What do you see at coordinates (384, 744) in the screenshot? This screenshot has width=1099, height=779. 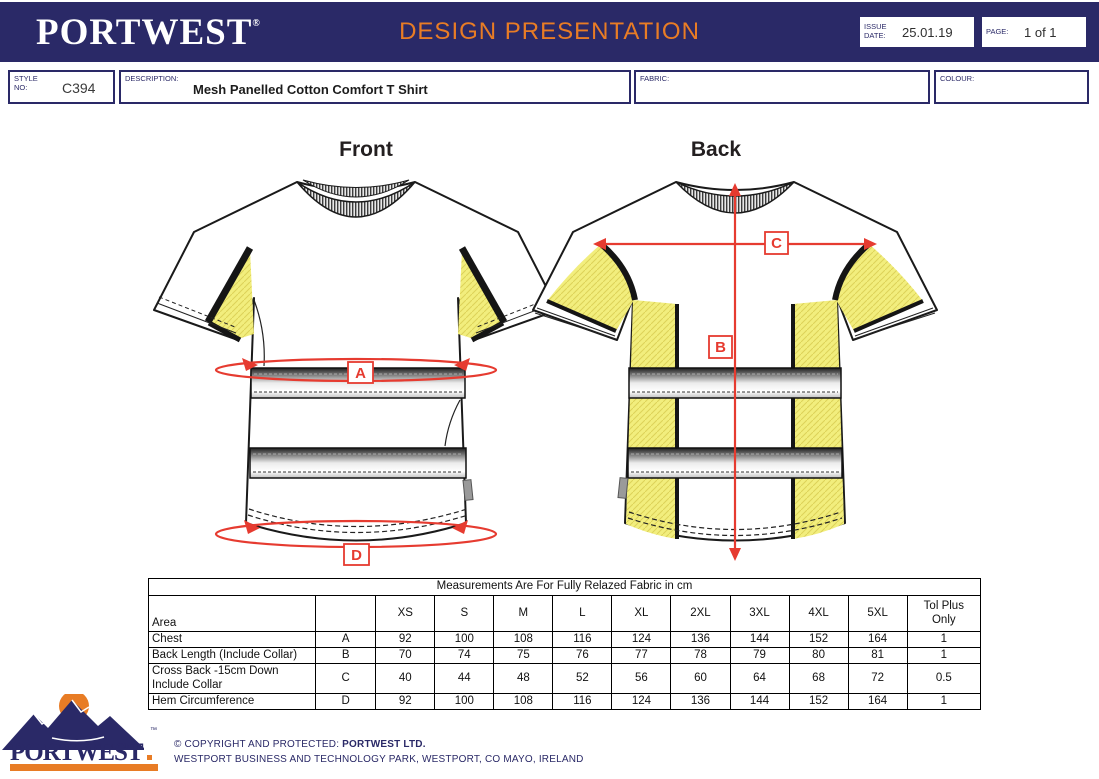 I see `copyright-company: PORTWEST LTD.` at bounding box center [384, 744].